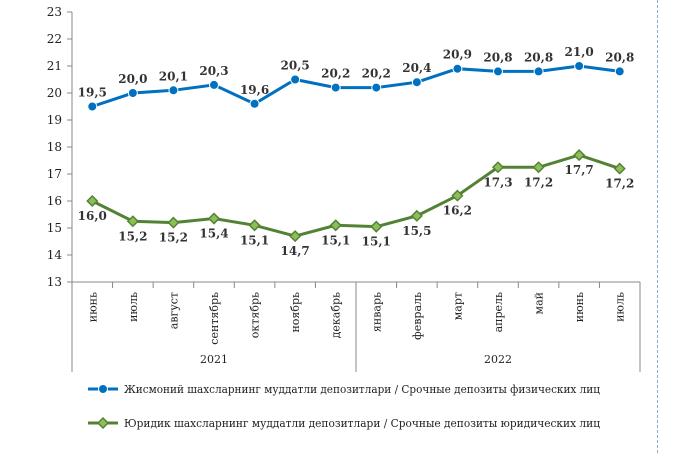 The width and height of the screenshot is (680, 453). What do you see at coordinates (497, 182) in the screenshot?
I see `data-label: 17,3` at bounding box center [497, 182].